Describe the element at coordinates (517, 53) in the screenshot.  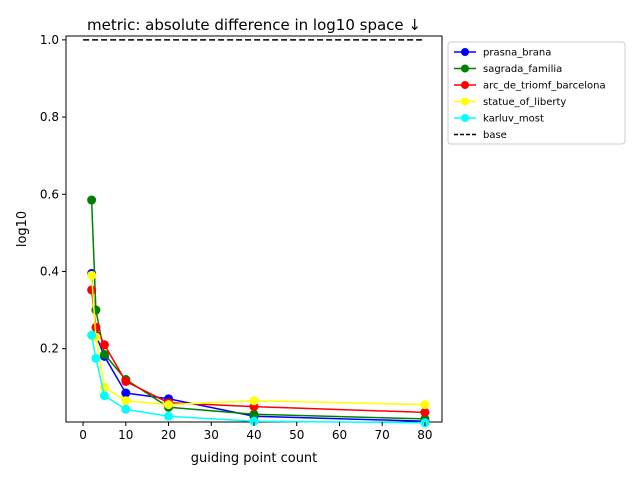
I see `legend-label: prasna_brana` at that location.